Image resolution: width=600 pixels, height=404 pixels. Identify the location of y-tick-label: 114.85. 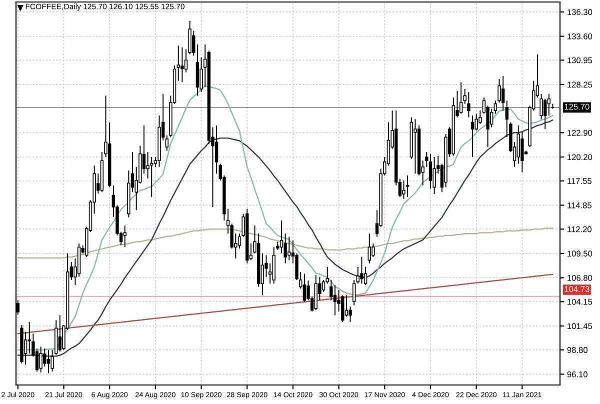
(580, 205).